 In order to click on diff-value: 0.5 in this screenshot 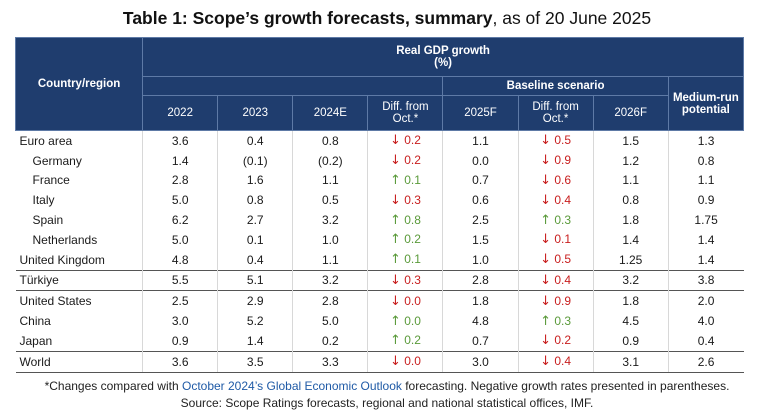, I will do `click(563, 259)`.